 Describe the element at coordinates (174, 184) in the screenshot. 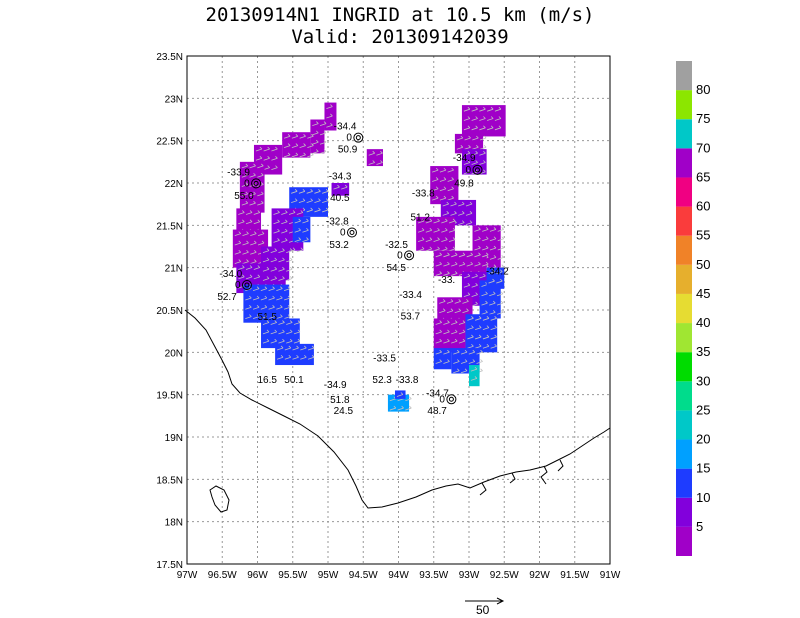

I see `y-tick-label: 22N` at that location.